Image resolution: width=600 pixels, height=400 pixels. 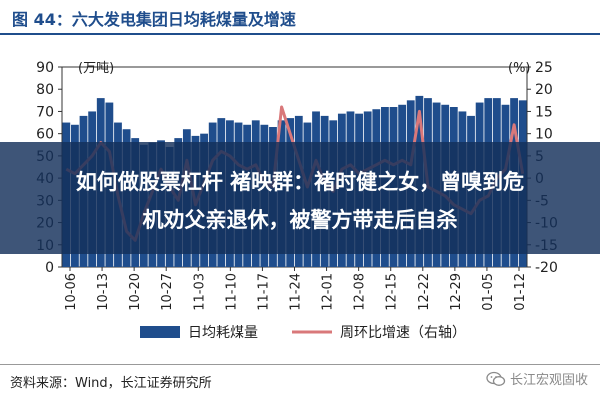 I want to click on right-tick-label: -20, so click(x=546, y=268).